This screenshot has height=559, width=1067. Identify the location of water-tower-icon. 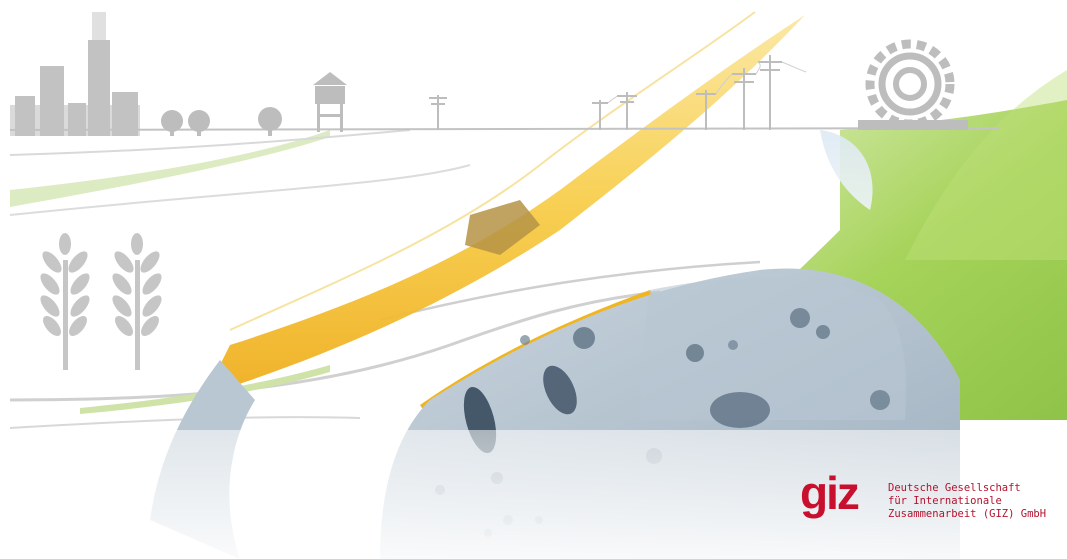
(330, 102).